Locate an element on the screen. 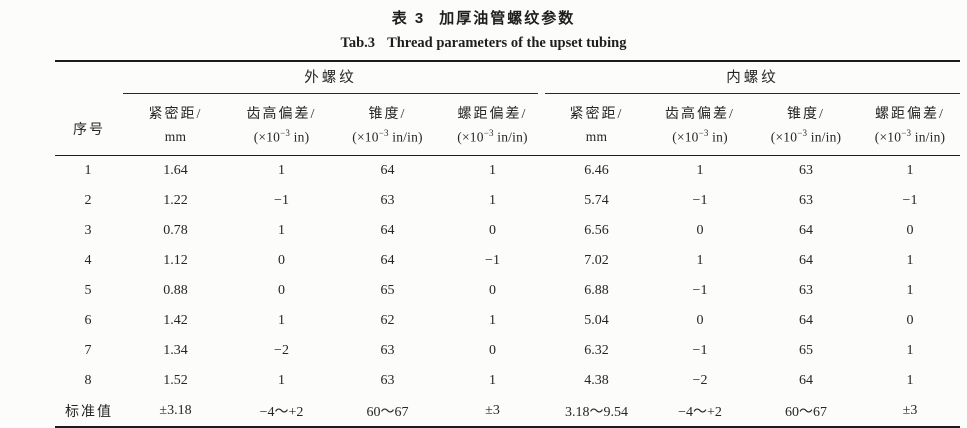 Image resolution: width=967 pixels, height=428 pixels. column-names-row: 序号 紧密距/齿高偏差/锥度/螺距偏差/紧密距/齿高偏差/锥度/螺距偏差/ is located at coordinates (507, 125).